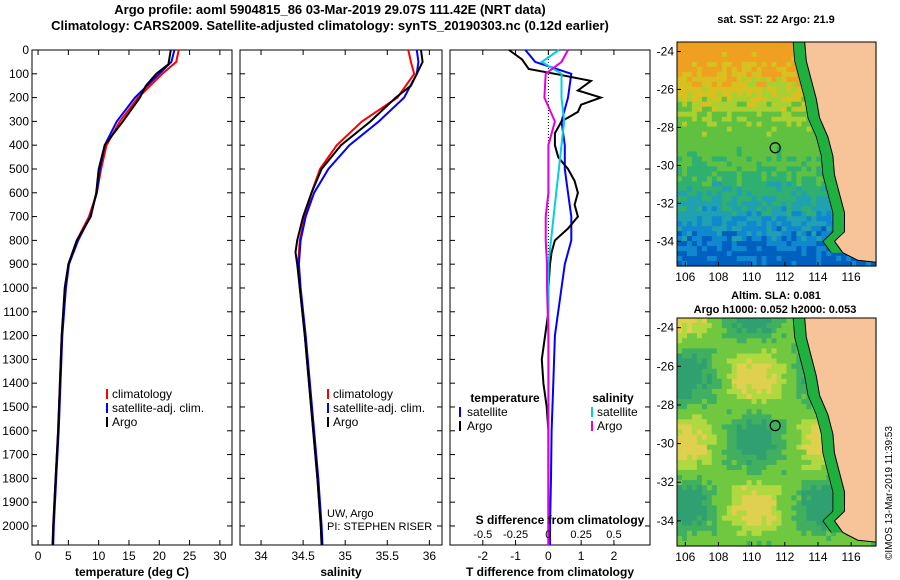 The image size is (900, 580). What do you see at coordinates (15, 359) in the screenshot?
I see `y-tick-label: 1300` at bounding box center [15, 359].